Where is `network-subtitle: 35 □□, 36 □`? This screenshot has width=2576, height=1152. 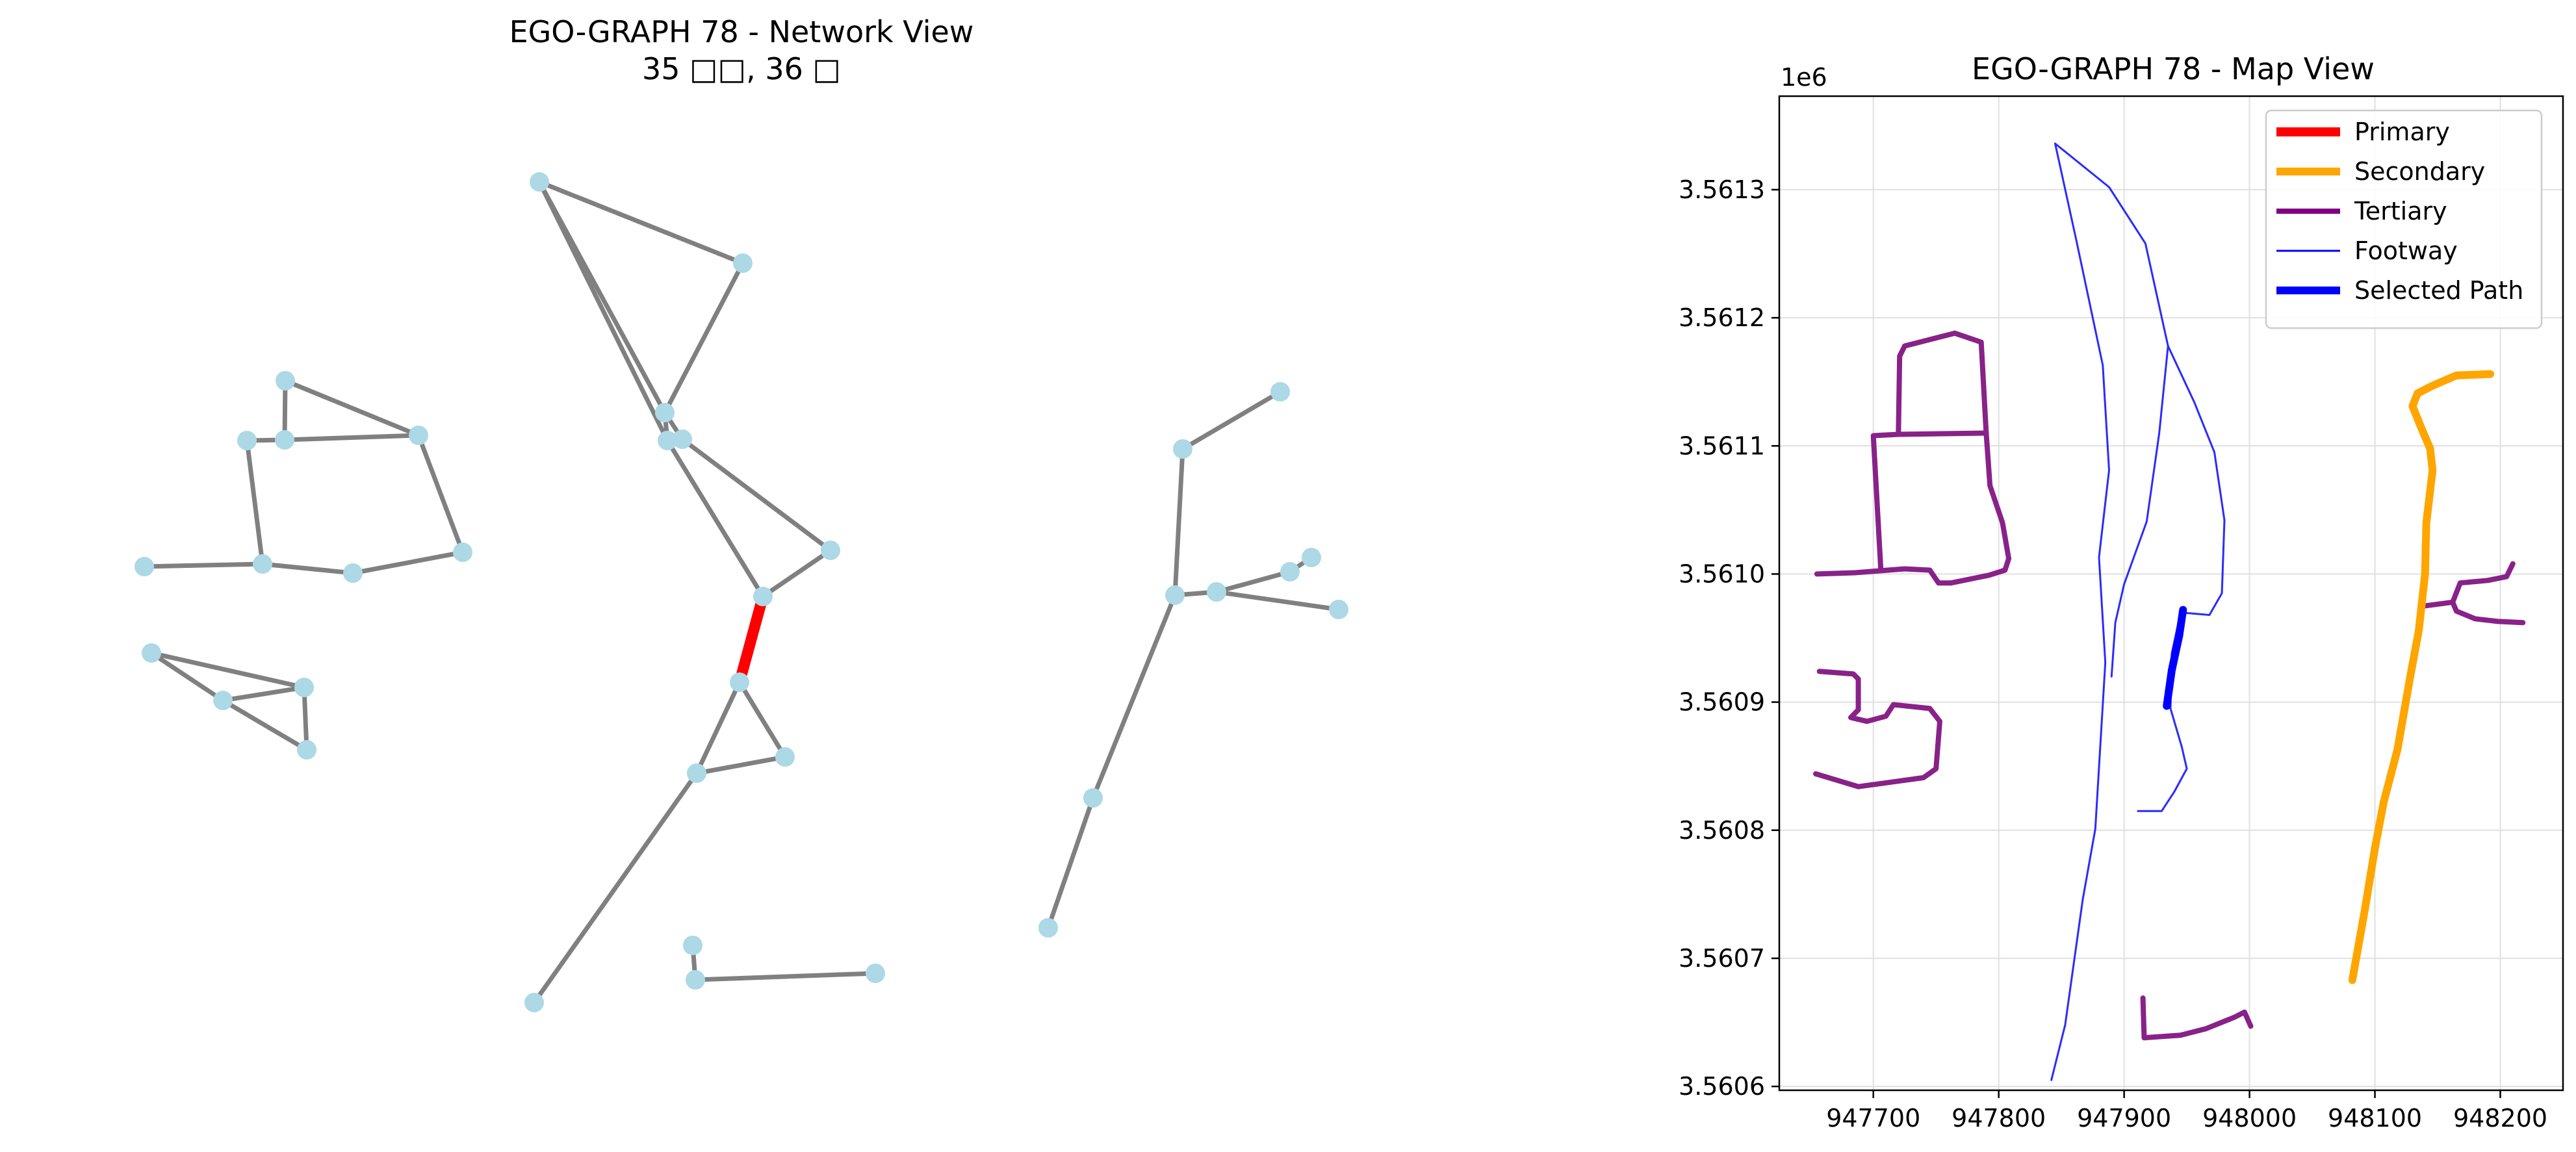
network-subtitle: 35 □□, 36 □ is located at coordinates (742, 68).